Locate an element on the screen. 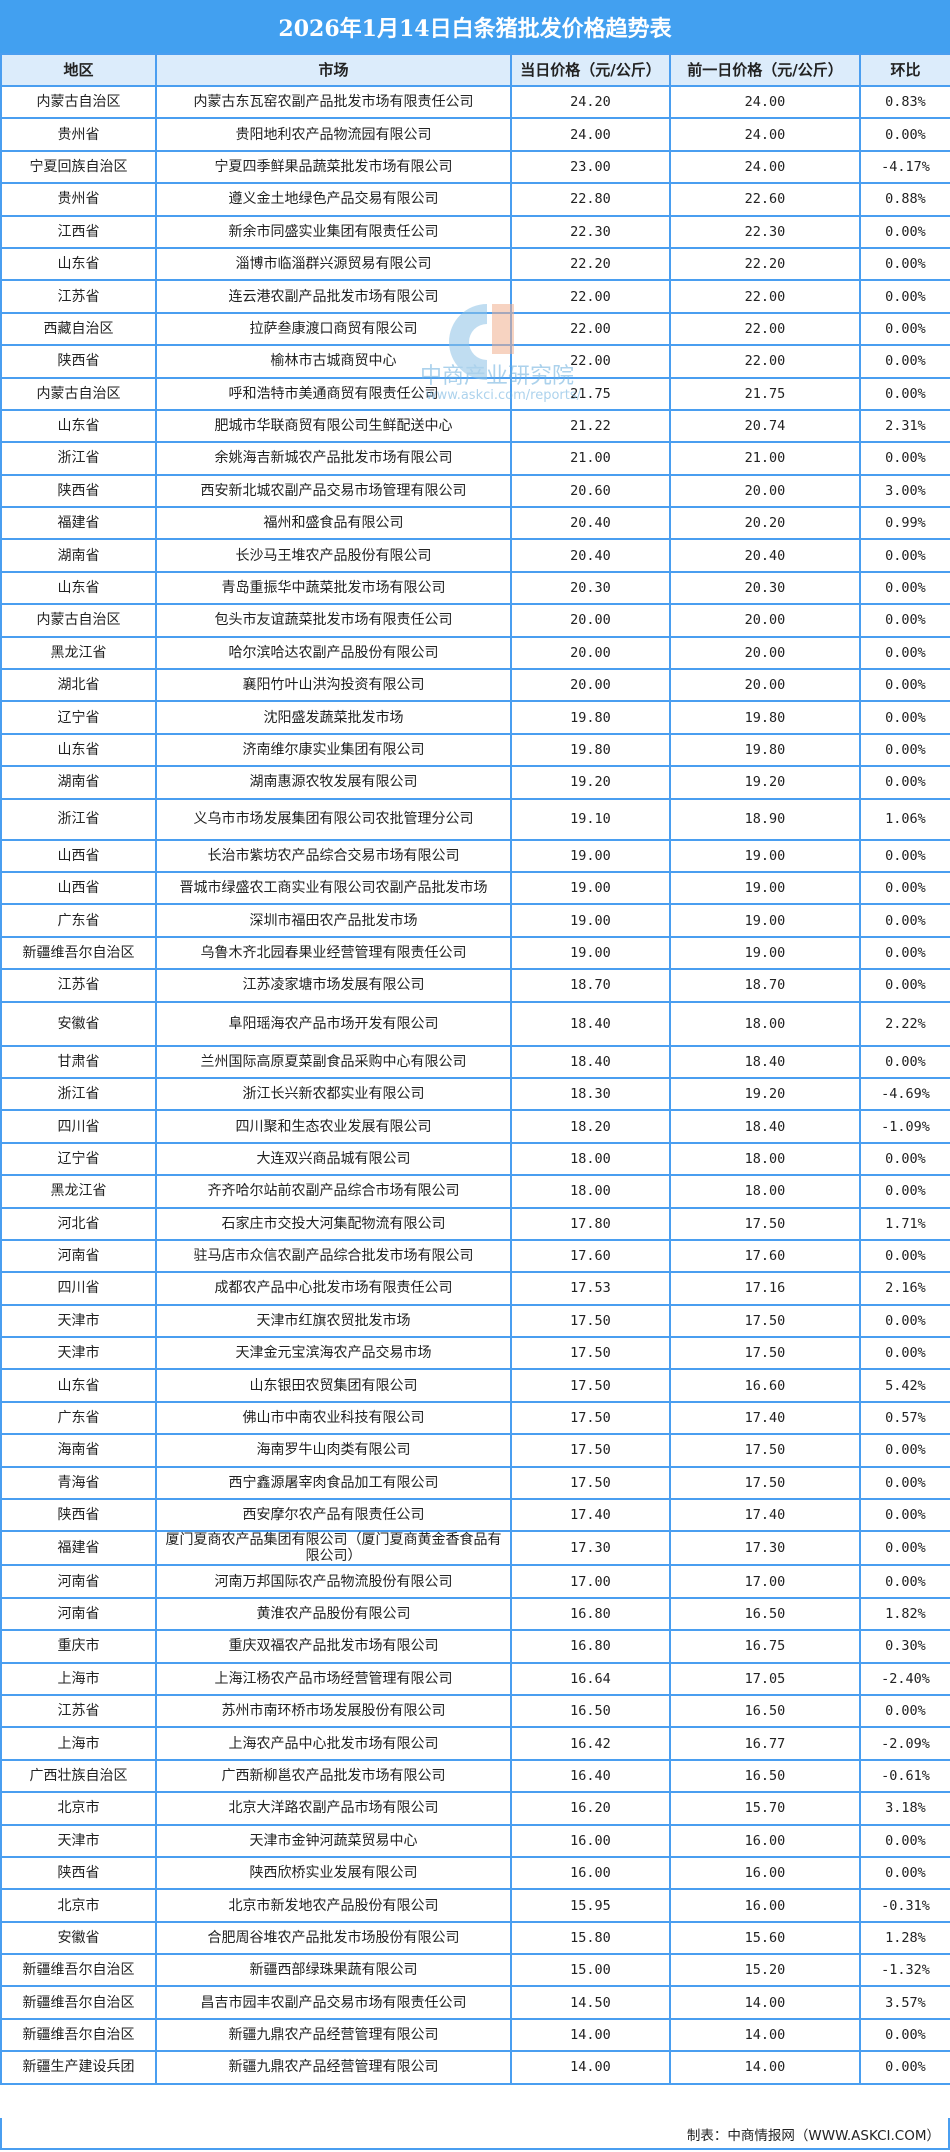  cell-prev-price: 16.50 is located at coordinates (765, 1776).